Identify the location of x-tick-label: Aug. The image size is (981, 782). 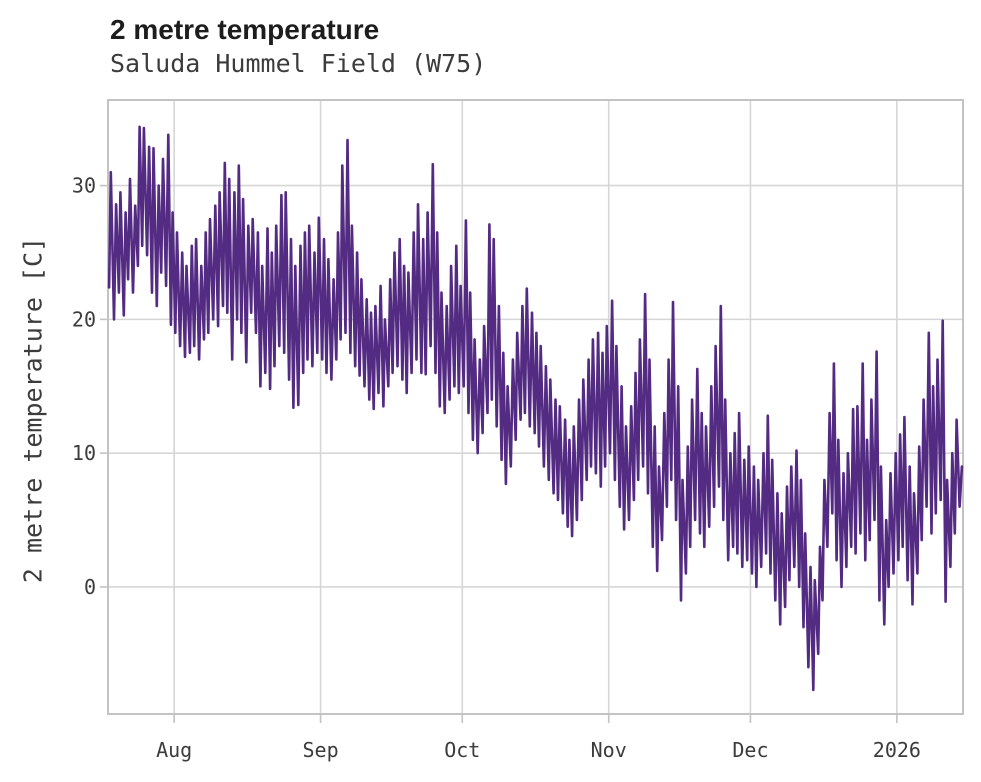
(174, 750).